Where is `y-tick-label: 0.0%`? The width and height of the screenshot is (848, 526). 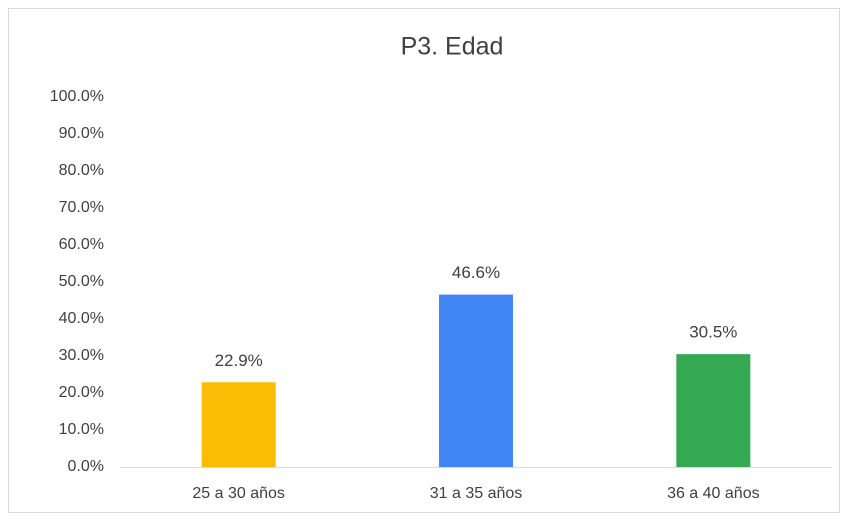 y-tick-label: 0.0% is located at coordinates (86, 466).